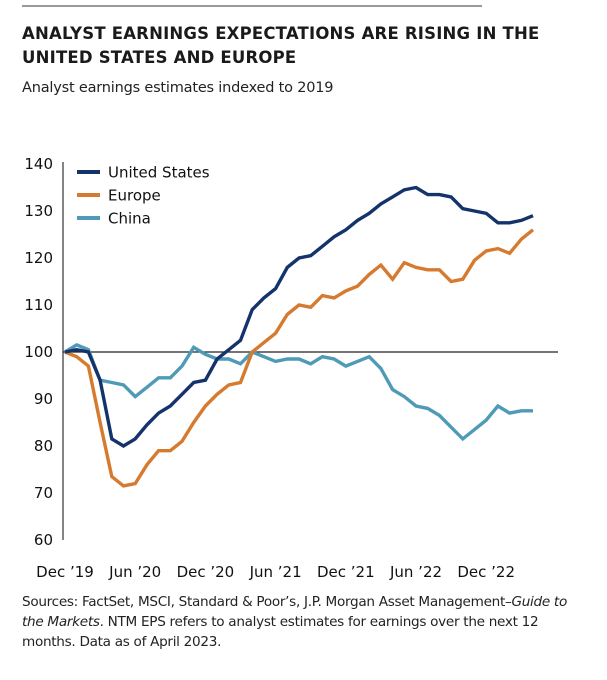  Describe the element at coordinates (294, 612) in the screenshot. I see `source-note-italic: Guide to the Markets` at that location.